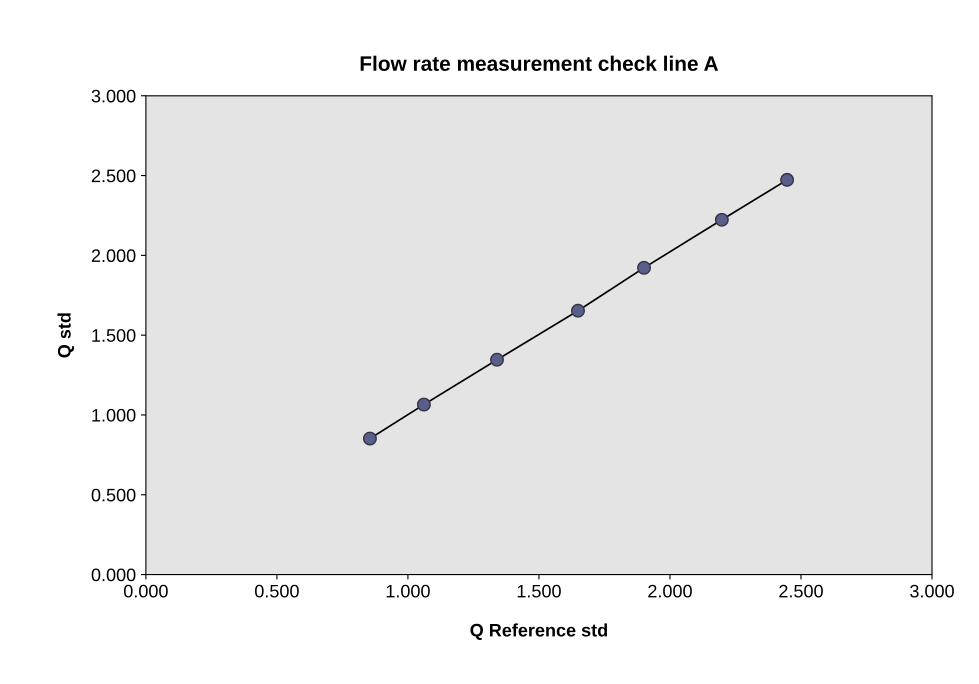 This screenshot has width=979, height=684. I want to click on chart-title: Flow rate measurement check line A, so click(539, 63).